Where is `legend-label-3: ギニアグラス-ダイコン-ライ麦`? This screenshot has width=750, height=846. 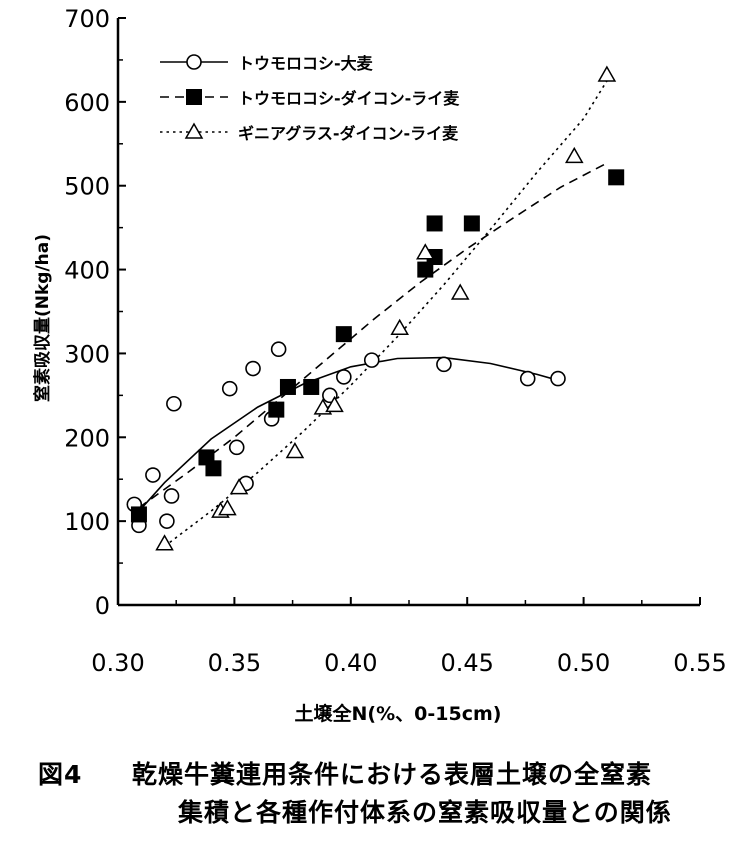
legend-label-3: ギニアグラス-ダイコン-ライ麦 is located at coordinates (348, 133).